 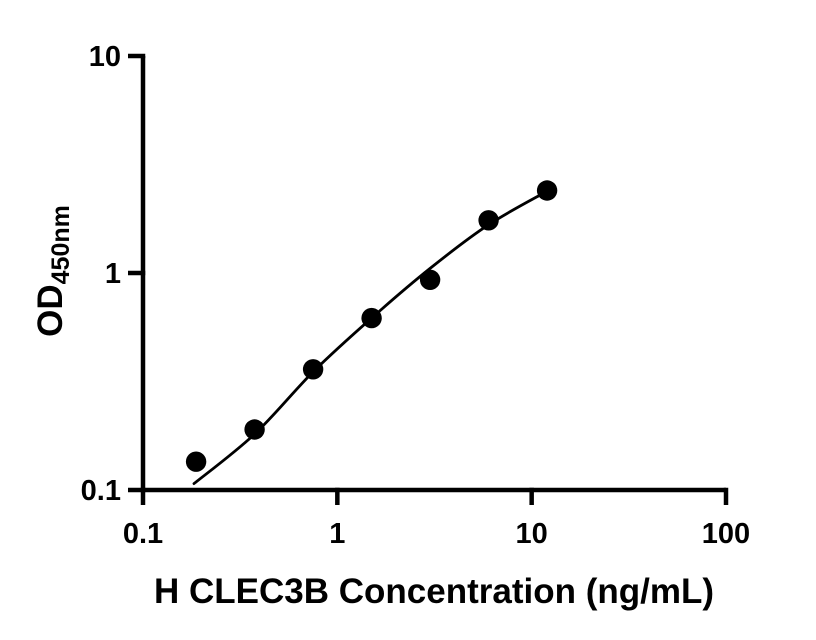 I want to click on y-axis-title-main: OD, so click(x=50, y=310).